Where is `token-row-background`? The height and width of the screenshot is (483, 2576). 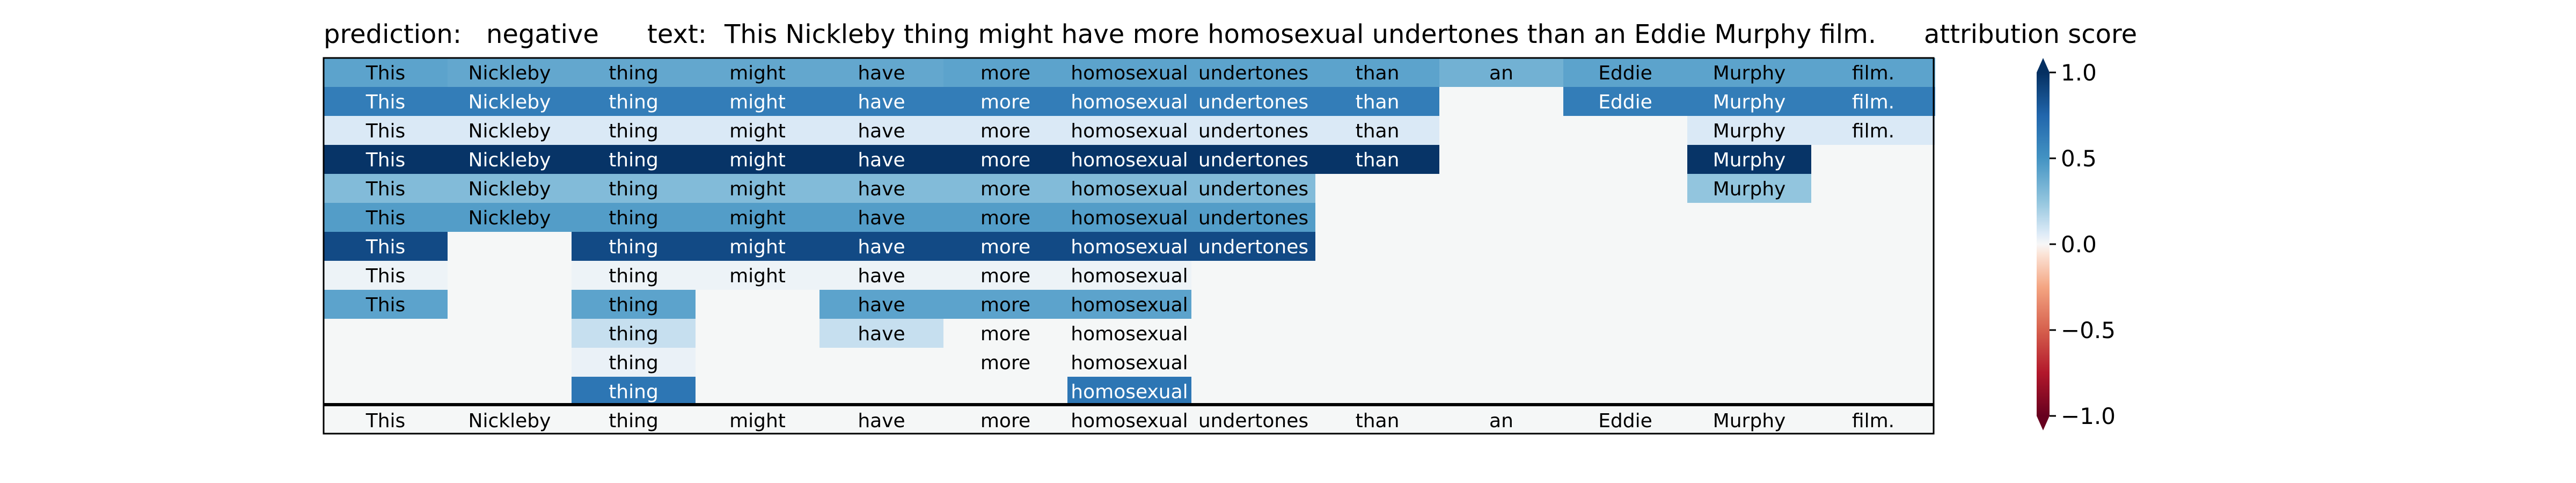 token-row-background is located at coordinates (1129, 420).